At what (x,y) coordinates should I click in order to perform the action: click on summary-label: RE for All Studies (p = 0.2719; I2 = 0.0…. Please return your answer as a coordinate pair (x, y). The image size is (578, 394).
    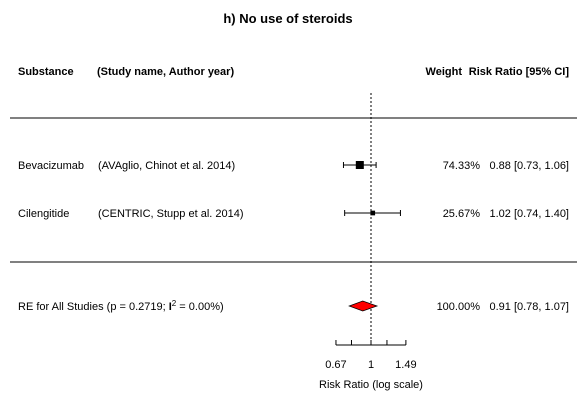
    Looking at the image, I should click on (121, 306).